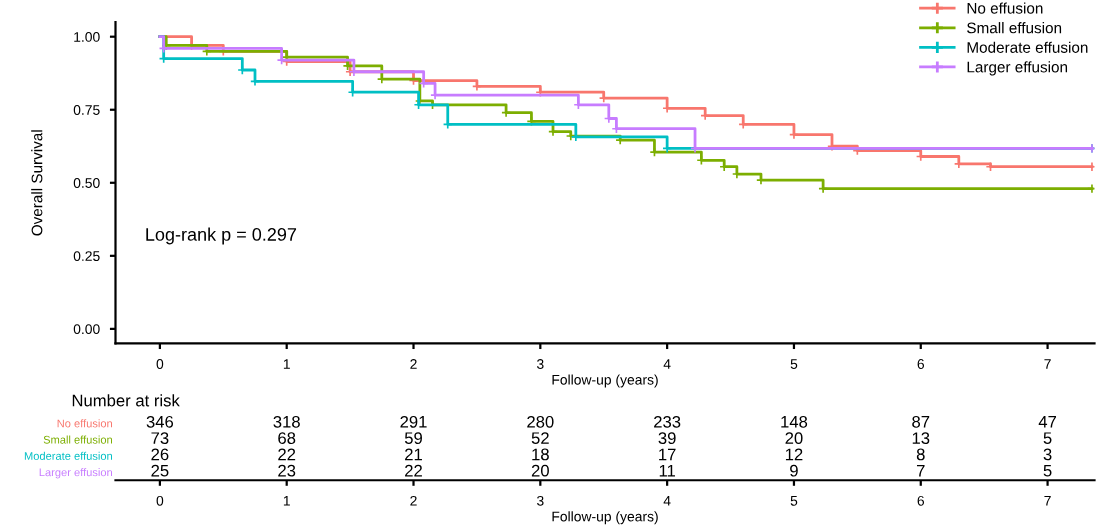 This screenshot has width=1100, height=526. Describe the element at coordinates (540, 421) in the screenshot. I see `data-label: 280` at that location.